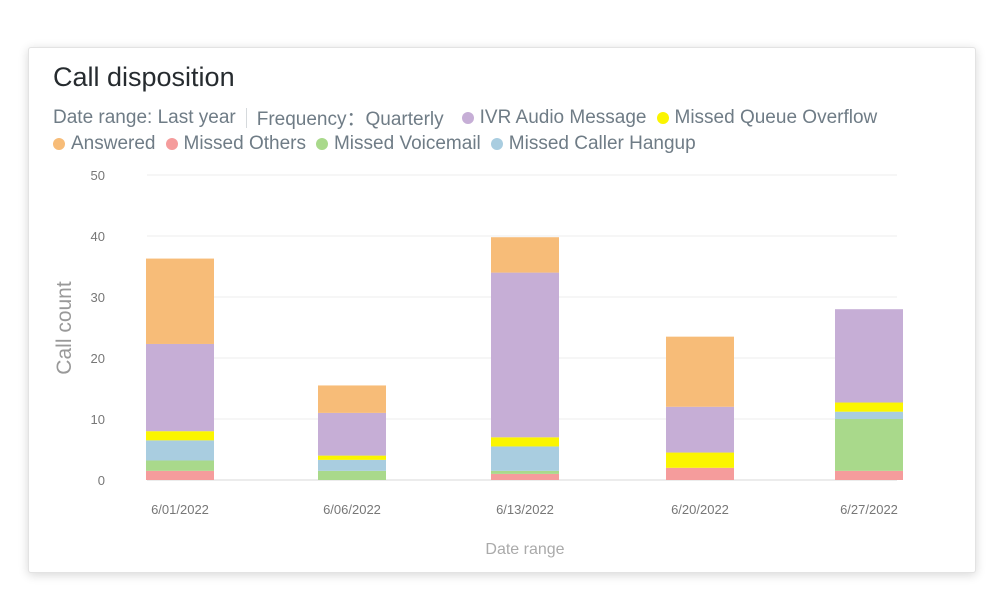 The height and width of the screenshot is (613, 1000). Describe the element at coordinates (64, 328) in the screenshot. I see `y-axis-title: Call count` at that location.